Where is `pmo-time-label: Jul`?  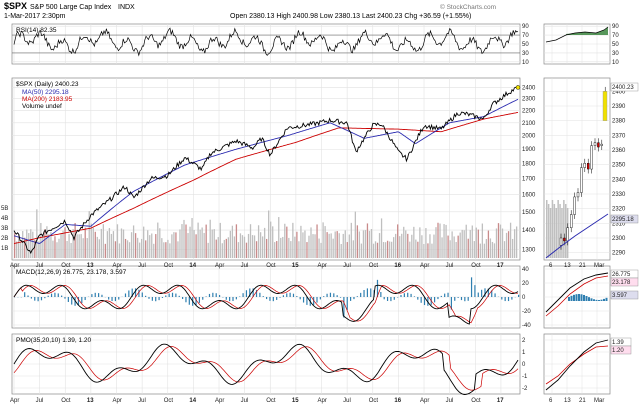
pmo-time-label: Jul is located at coordinates (450, 401).